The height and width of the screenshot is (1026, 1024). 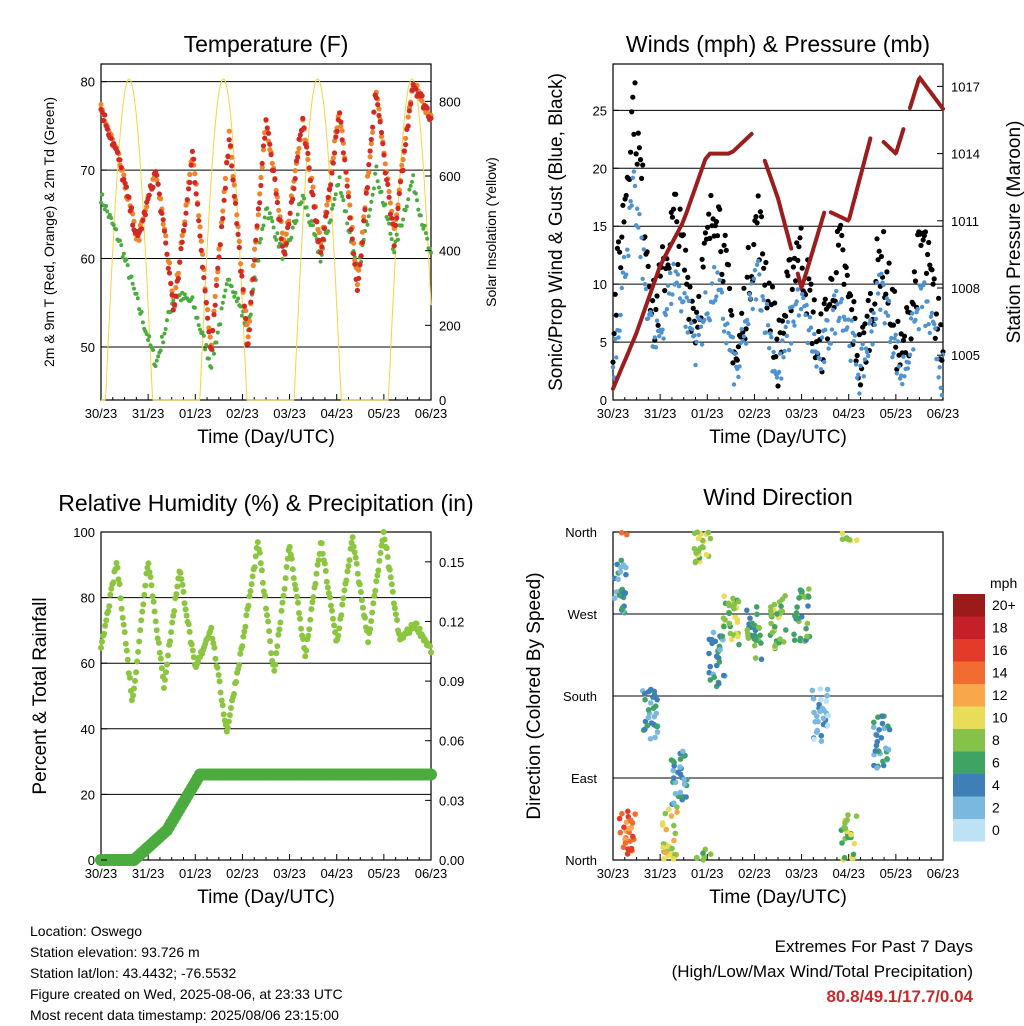 What do you see at coordinates (965, 288) in the screenshot?
I see `y2-tick-label: 1008` at bounding box center [965, 288].